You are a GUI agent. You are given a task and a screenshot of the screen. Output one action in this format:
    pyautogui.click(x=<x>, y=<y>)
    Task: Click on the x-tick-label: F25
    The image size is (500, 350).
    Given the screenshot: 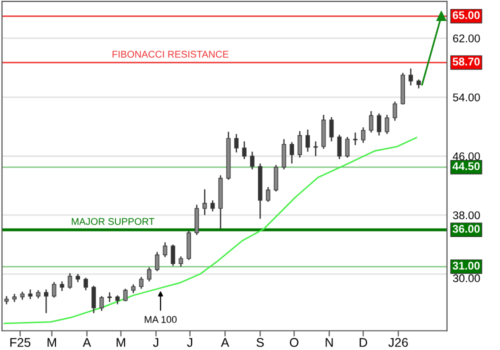 What is the action you would take?
    pyautogui.click(x=20, y=342)
    